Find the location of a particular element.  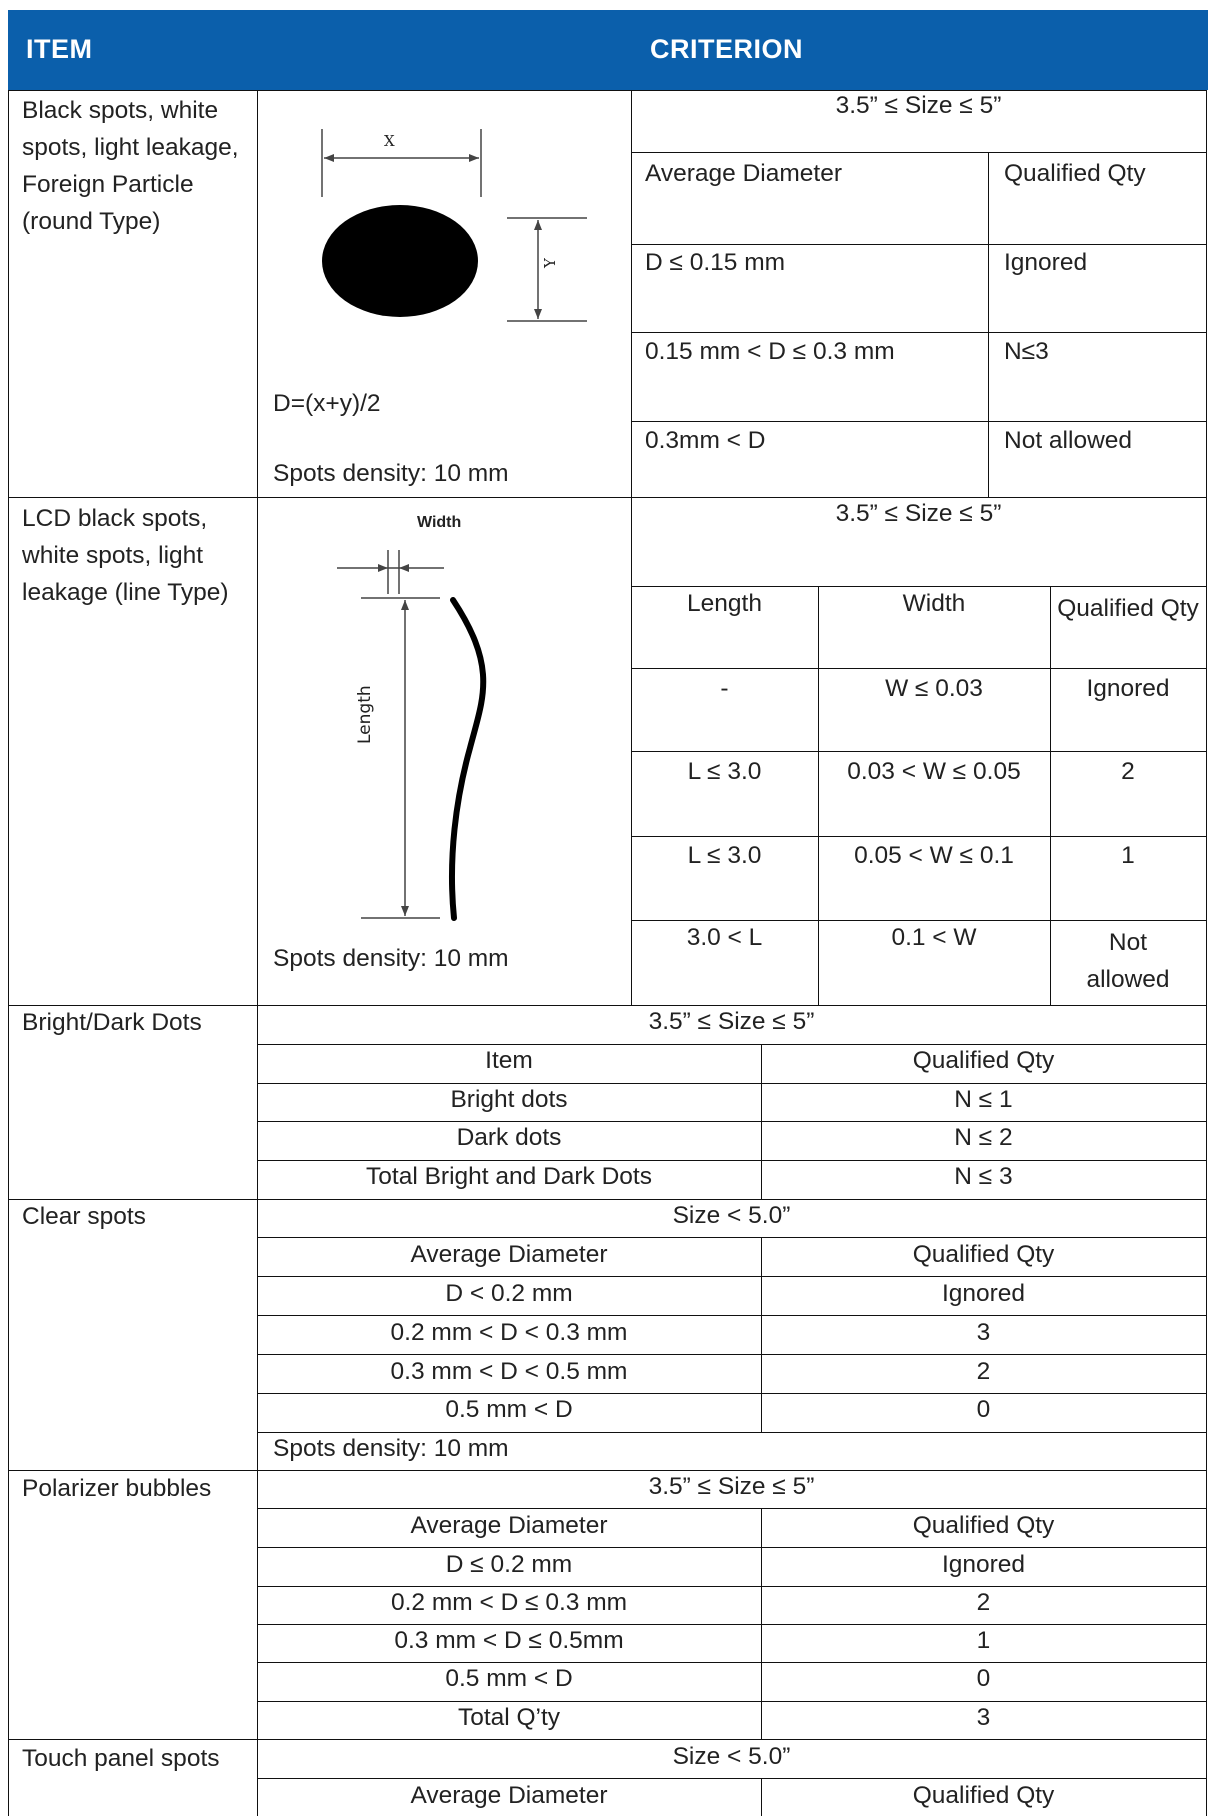

r3-item: Bright/Dark Dots is located at coordinates (112, 1022).